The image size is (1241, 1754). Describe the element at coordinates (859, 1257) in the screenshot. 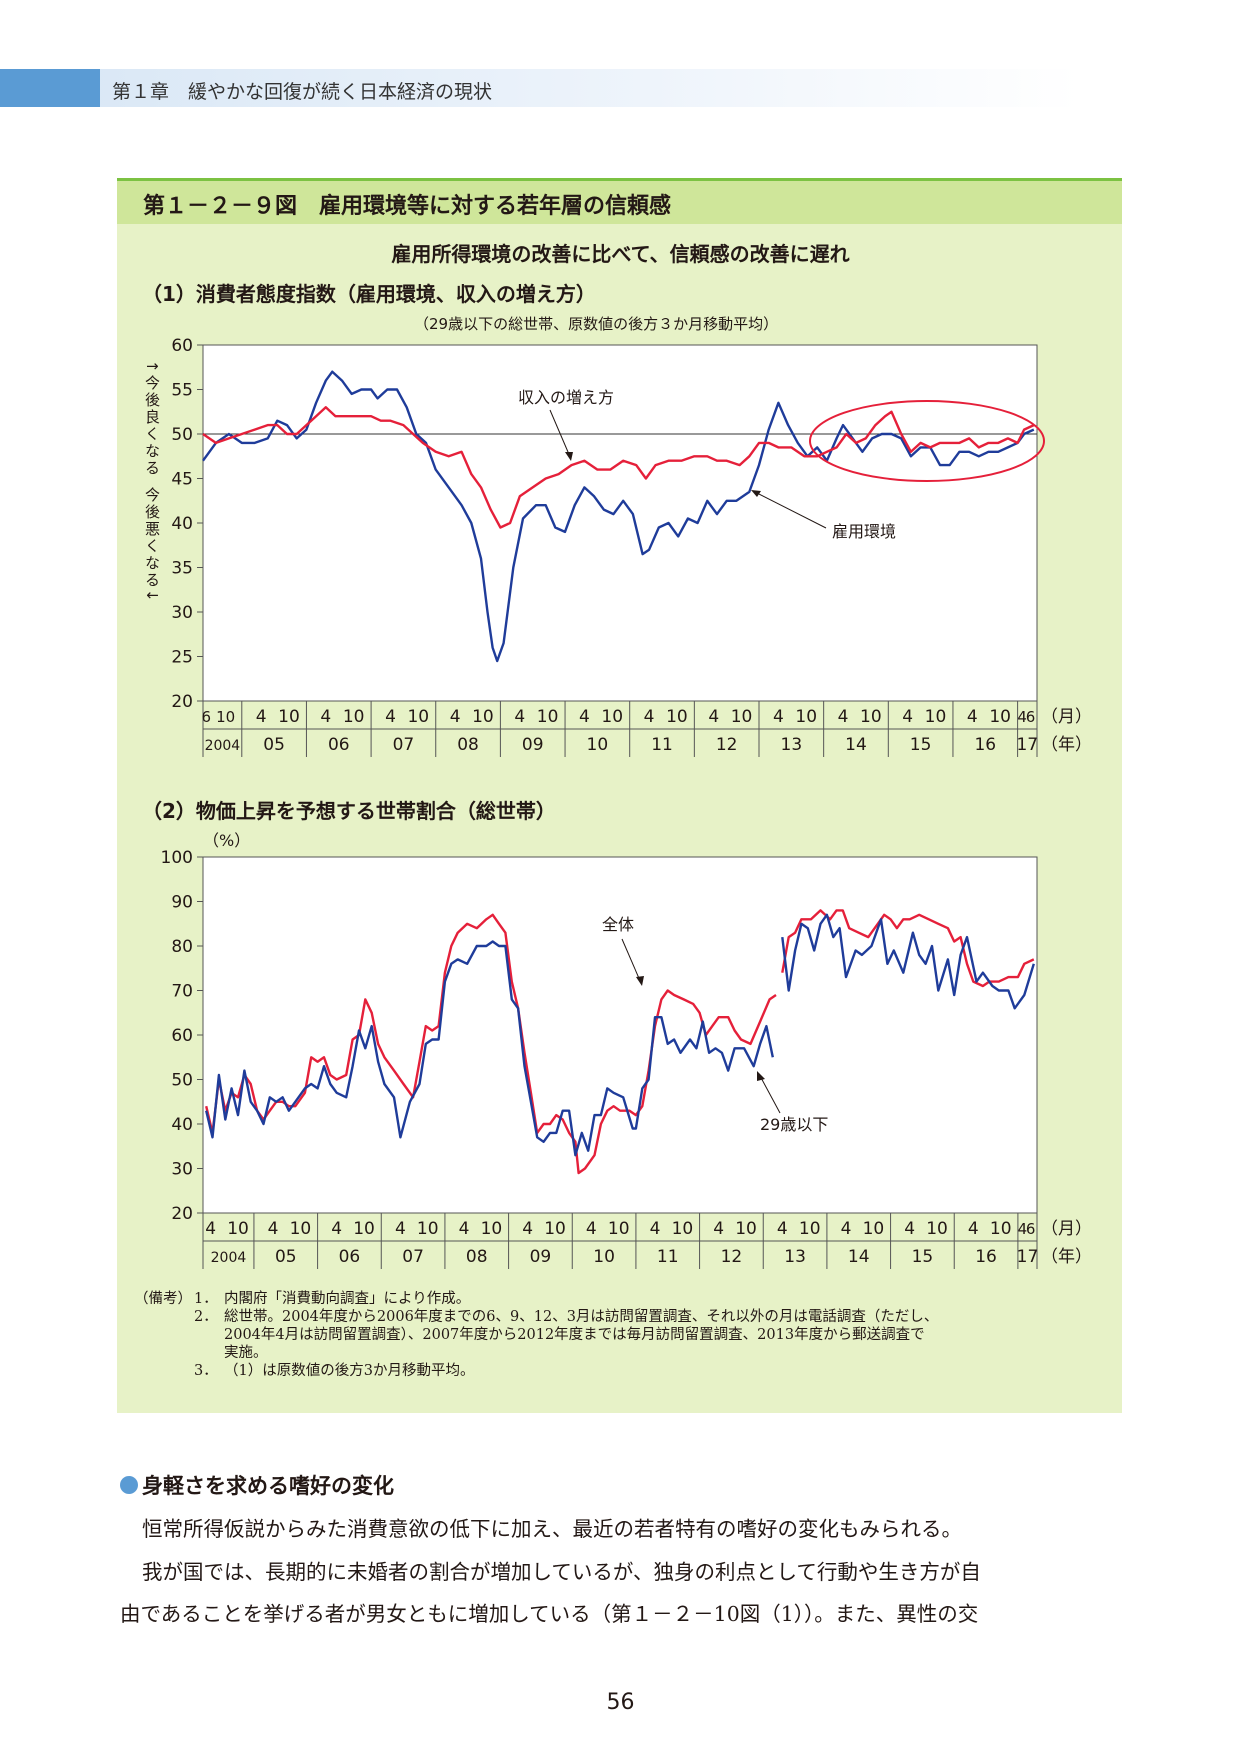

I see `x-year-label: 14` at that location.